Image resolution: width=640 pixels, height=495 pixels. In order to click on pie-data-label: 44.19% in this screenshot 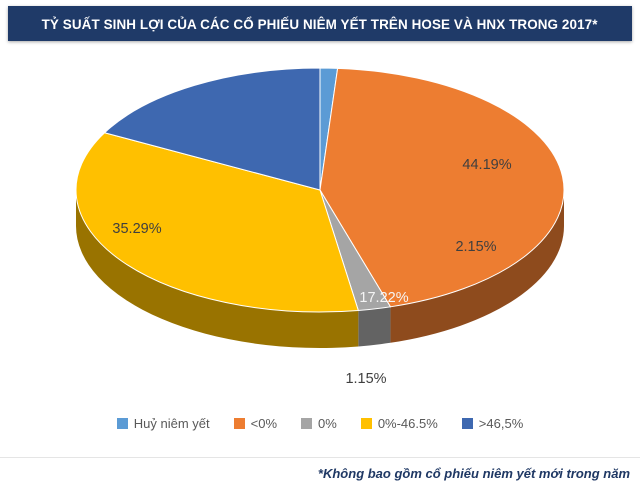, I will do `click(486, 165)`.